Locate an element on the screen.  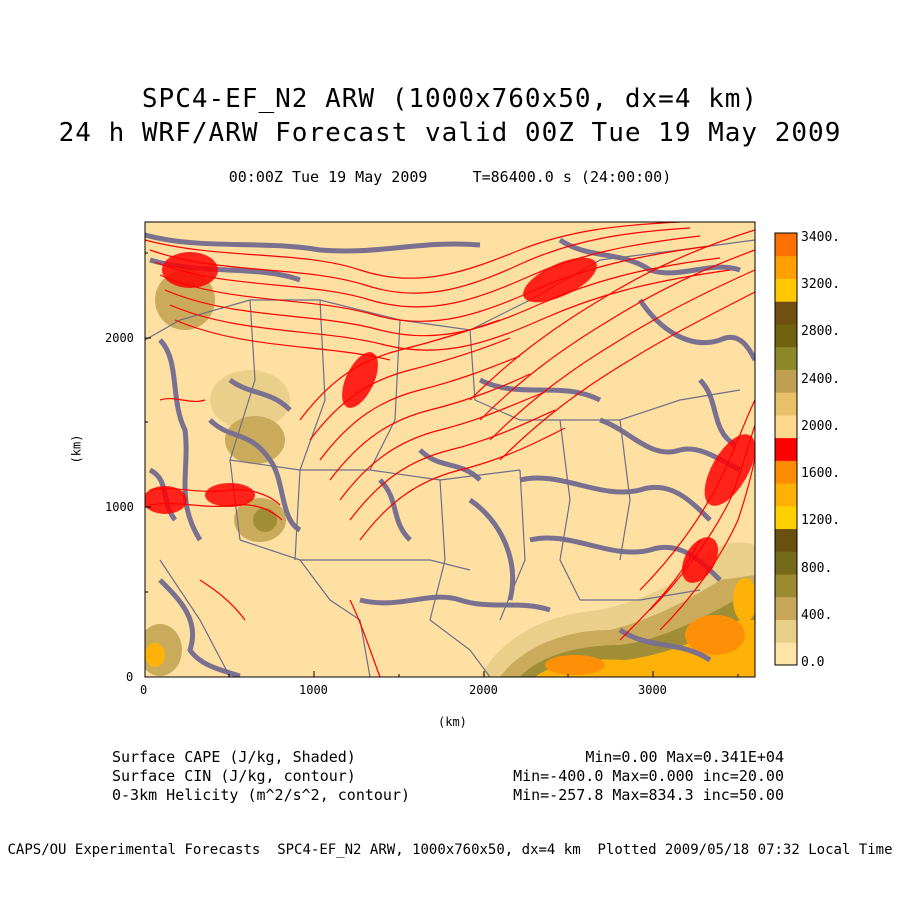
x-tick-label: 2000 is located at coordinates (483, 690).